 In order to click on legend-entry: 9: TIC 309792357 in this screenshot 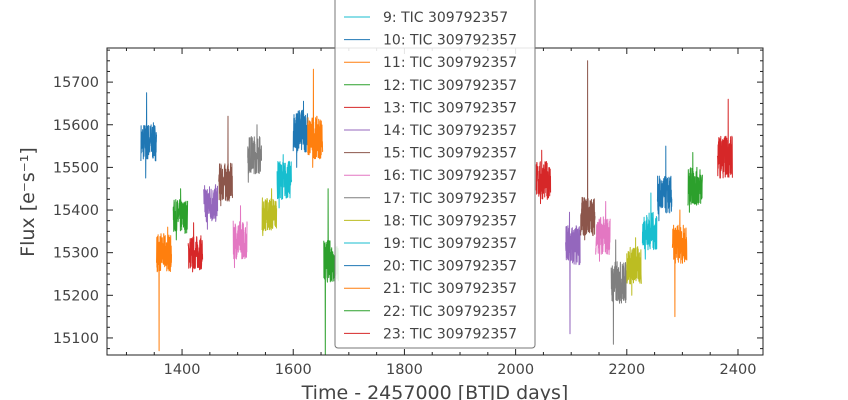, I will do `click(445, 18)`.